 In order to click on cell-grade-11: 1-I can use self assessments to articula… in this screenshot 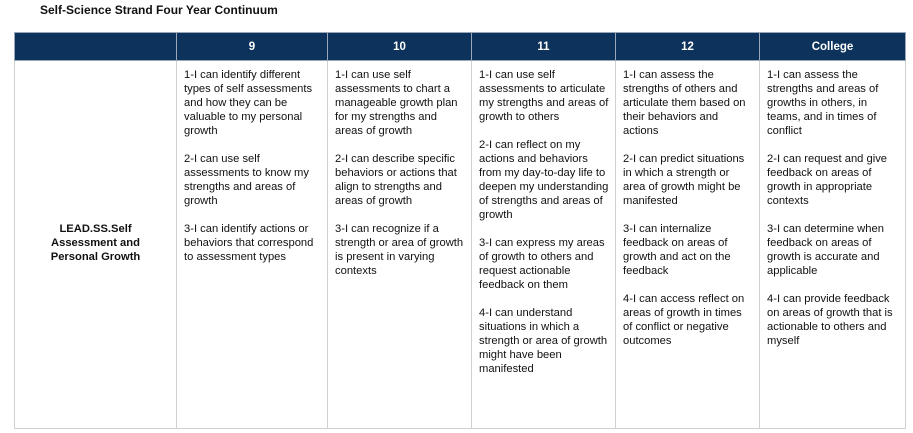, I will do `click(543, 244)`.